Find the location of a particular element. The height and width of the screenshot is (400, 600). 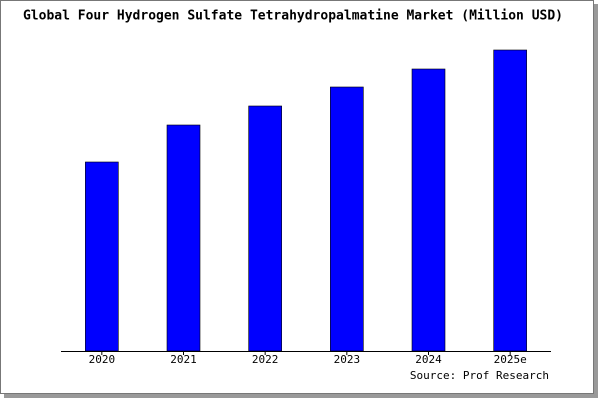

x-tick-label: 2024 is located at coordinates (428, 359).